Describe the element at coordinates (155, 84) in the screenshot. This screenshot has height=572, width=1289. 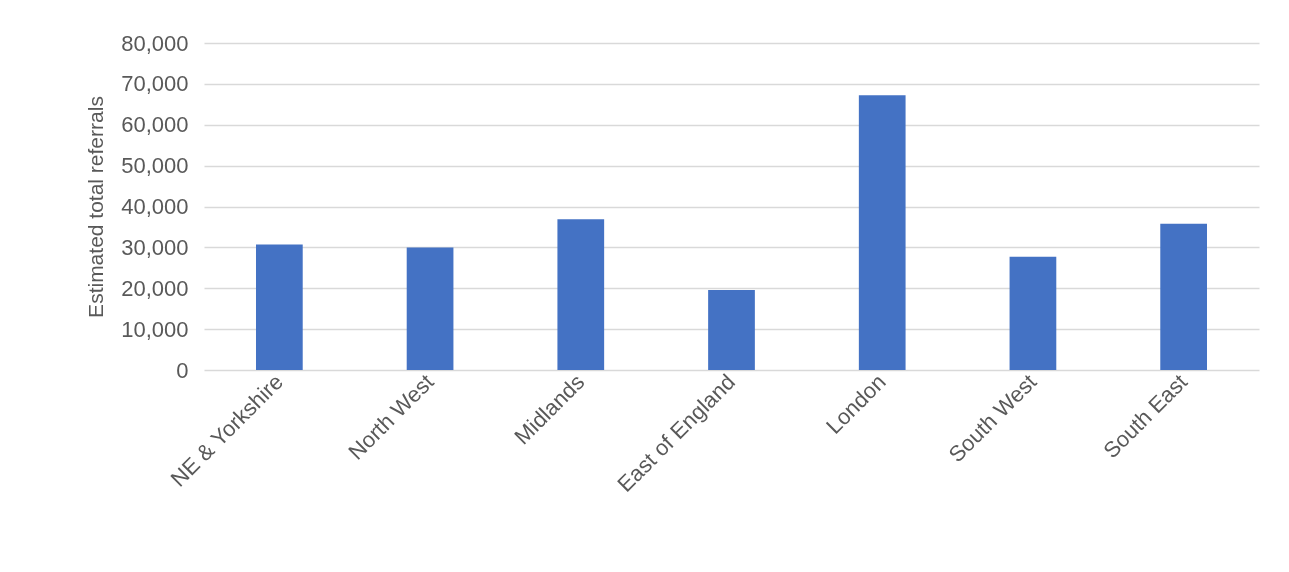
I see `y-tick-label: 70,000` at that location.